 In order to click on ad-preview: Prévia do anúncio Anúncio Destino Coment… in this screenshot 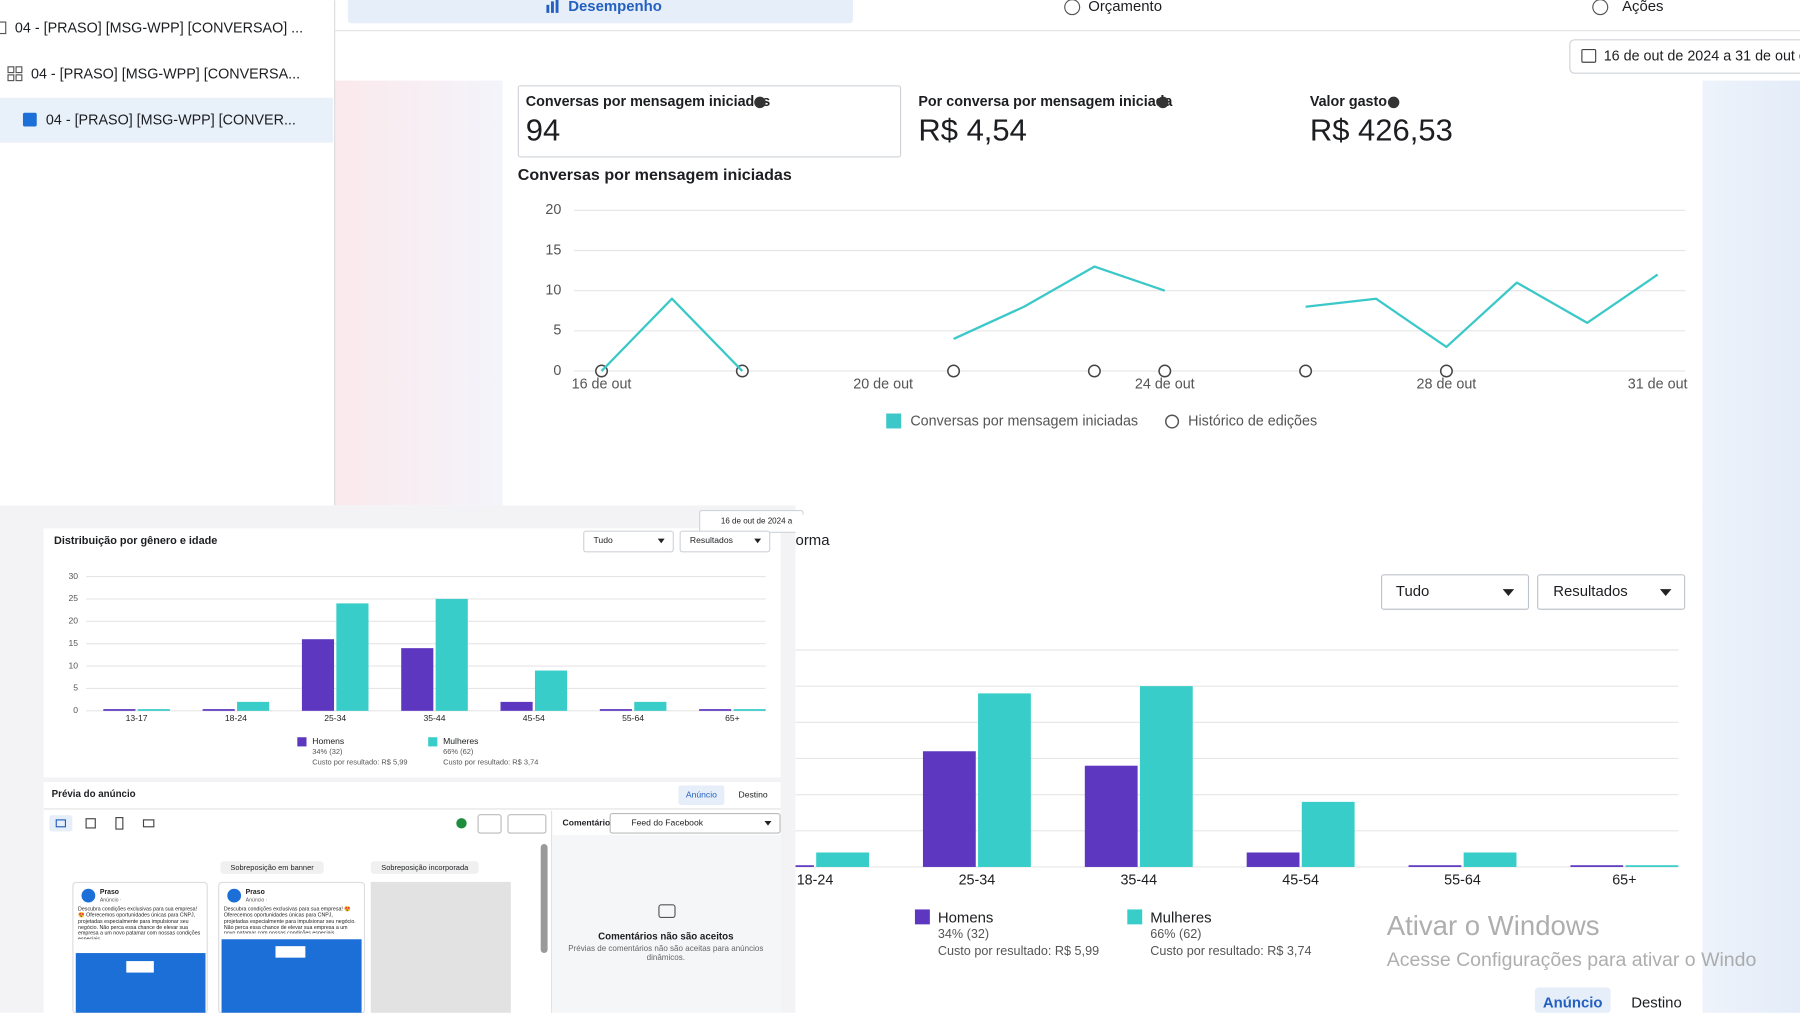, I will do `click(412, 897)`.